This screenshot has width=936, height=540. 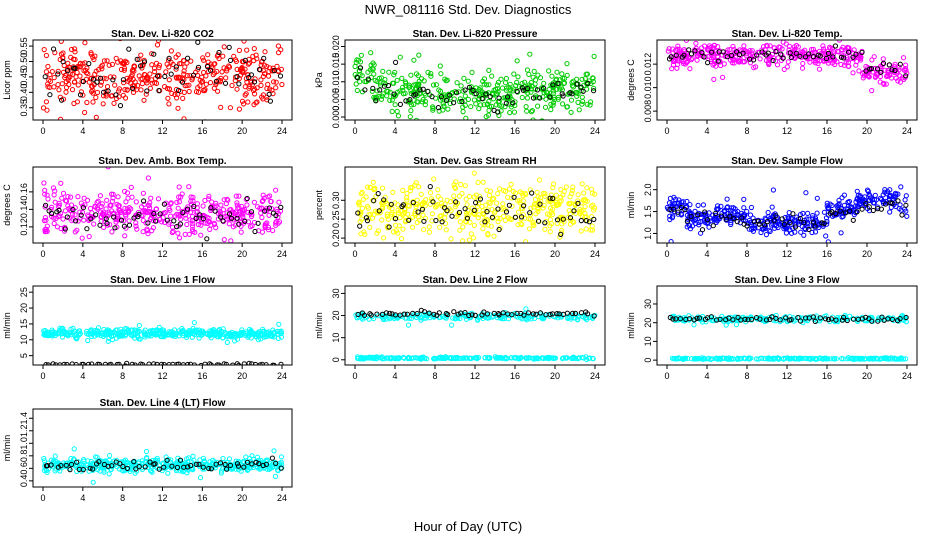 I want to click on x-tick-label: 4, so click(x=394, y=131).